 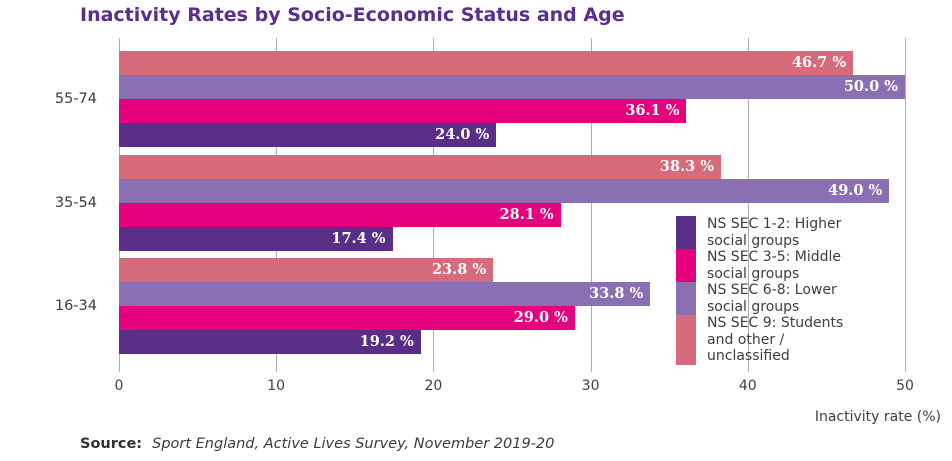 I want to click on x-tick-label-30: 30, so click(x=590, y=386).